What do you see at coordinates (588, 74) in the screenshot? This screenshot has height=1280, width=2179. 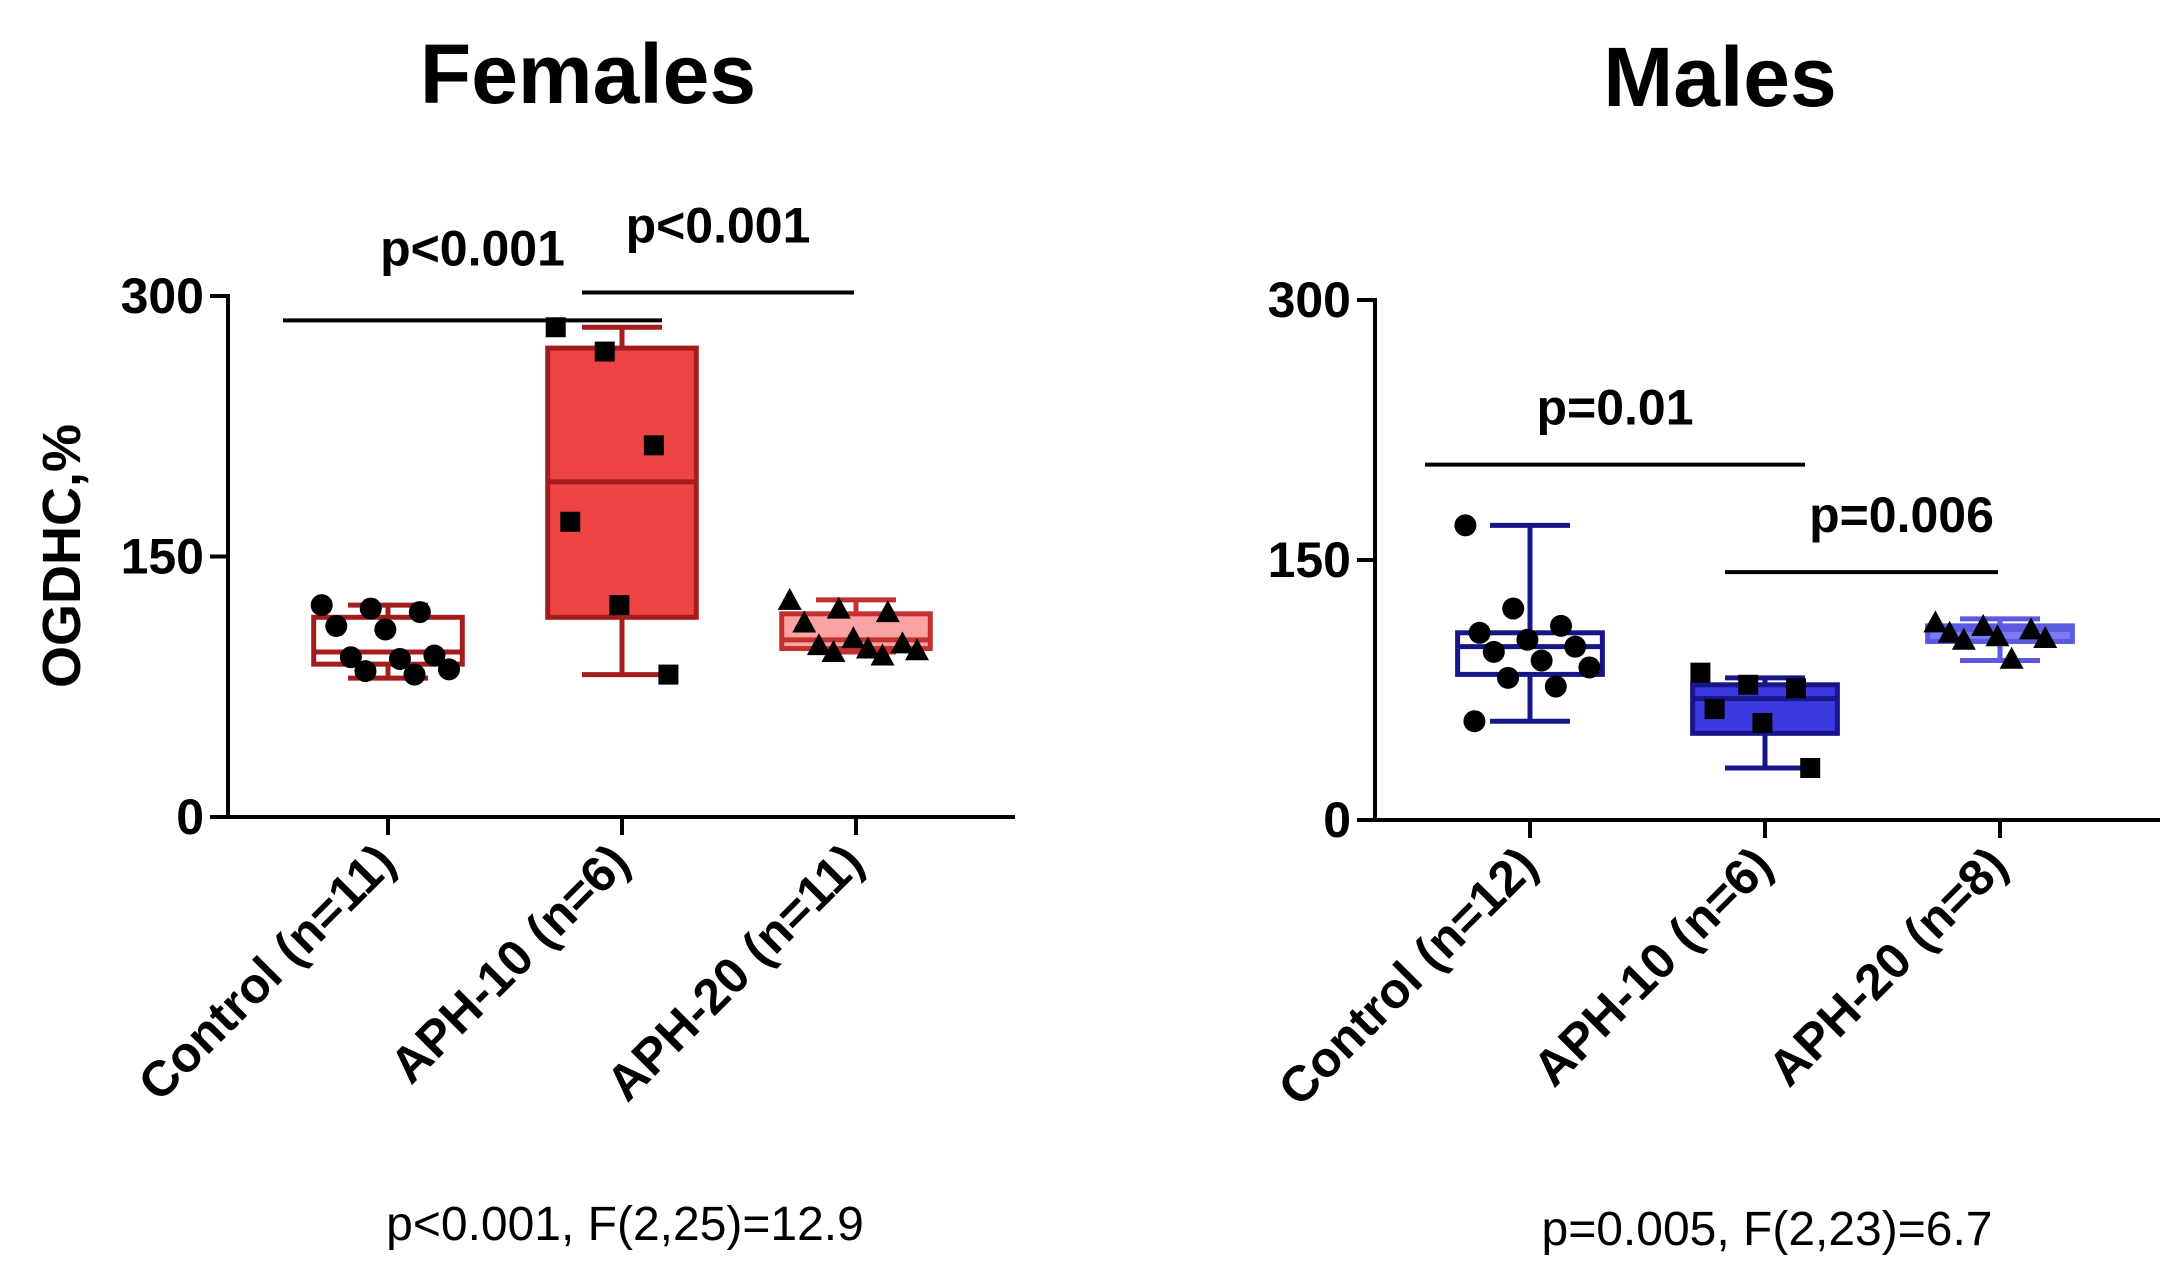 I see `chart-title: Females` at bounding box center [588, 74].